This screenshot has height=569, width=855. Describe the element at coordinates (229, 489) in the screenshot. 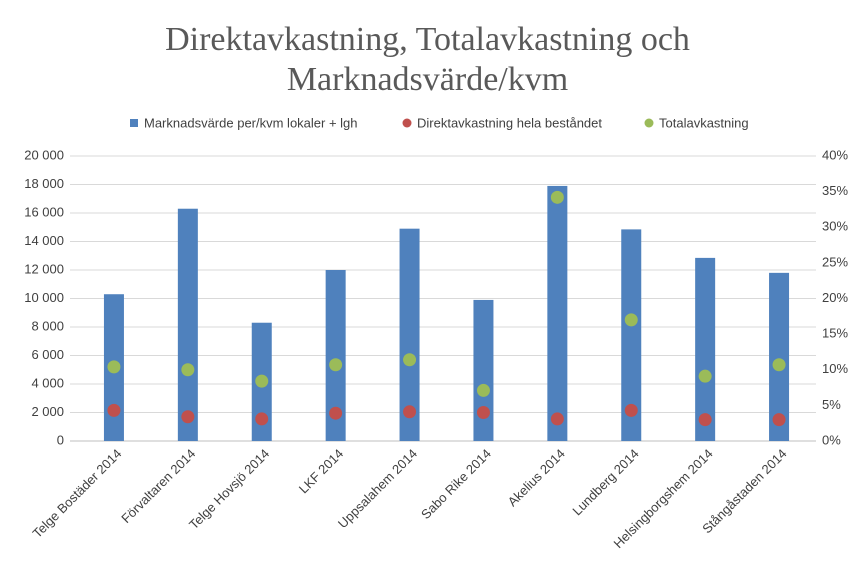

I see `x-tick-label: Telge Hovsjö 2014` at that location.